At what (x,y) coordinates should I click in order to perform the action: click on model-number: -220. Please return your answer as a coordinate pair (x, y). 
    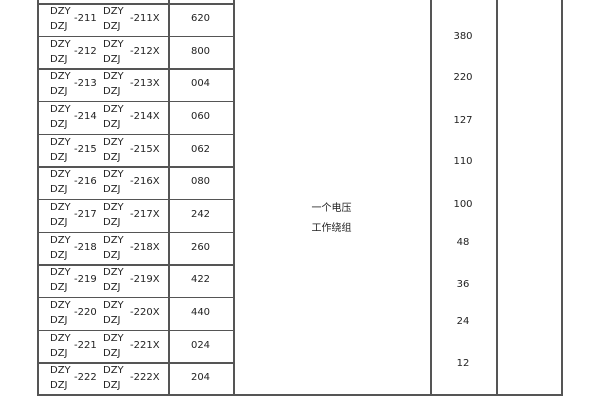
    Looking at the image, I should click on (85, 312).